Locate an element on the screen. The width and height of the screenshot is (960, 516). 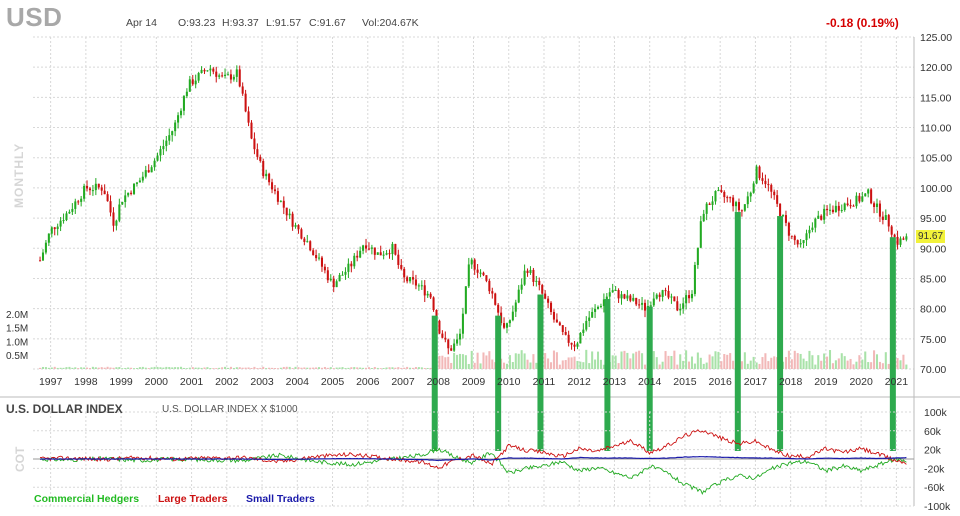
year-tick-label: 2006 is located at coordinates (368, 382).